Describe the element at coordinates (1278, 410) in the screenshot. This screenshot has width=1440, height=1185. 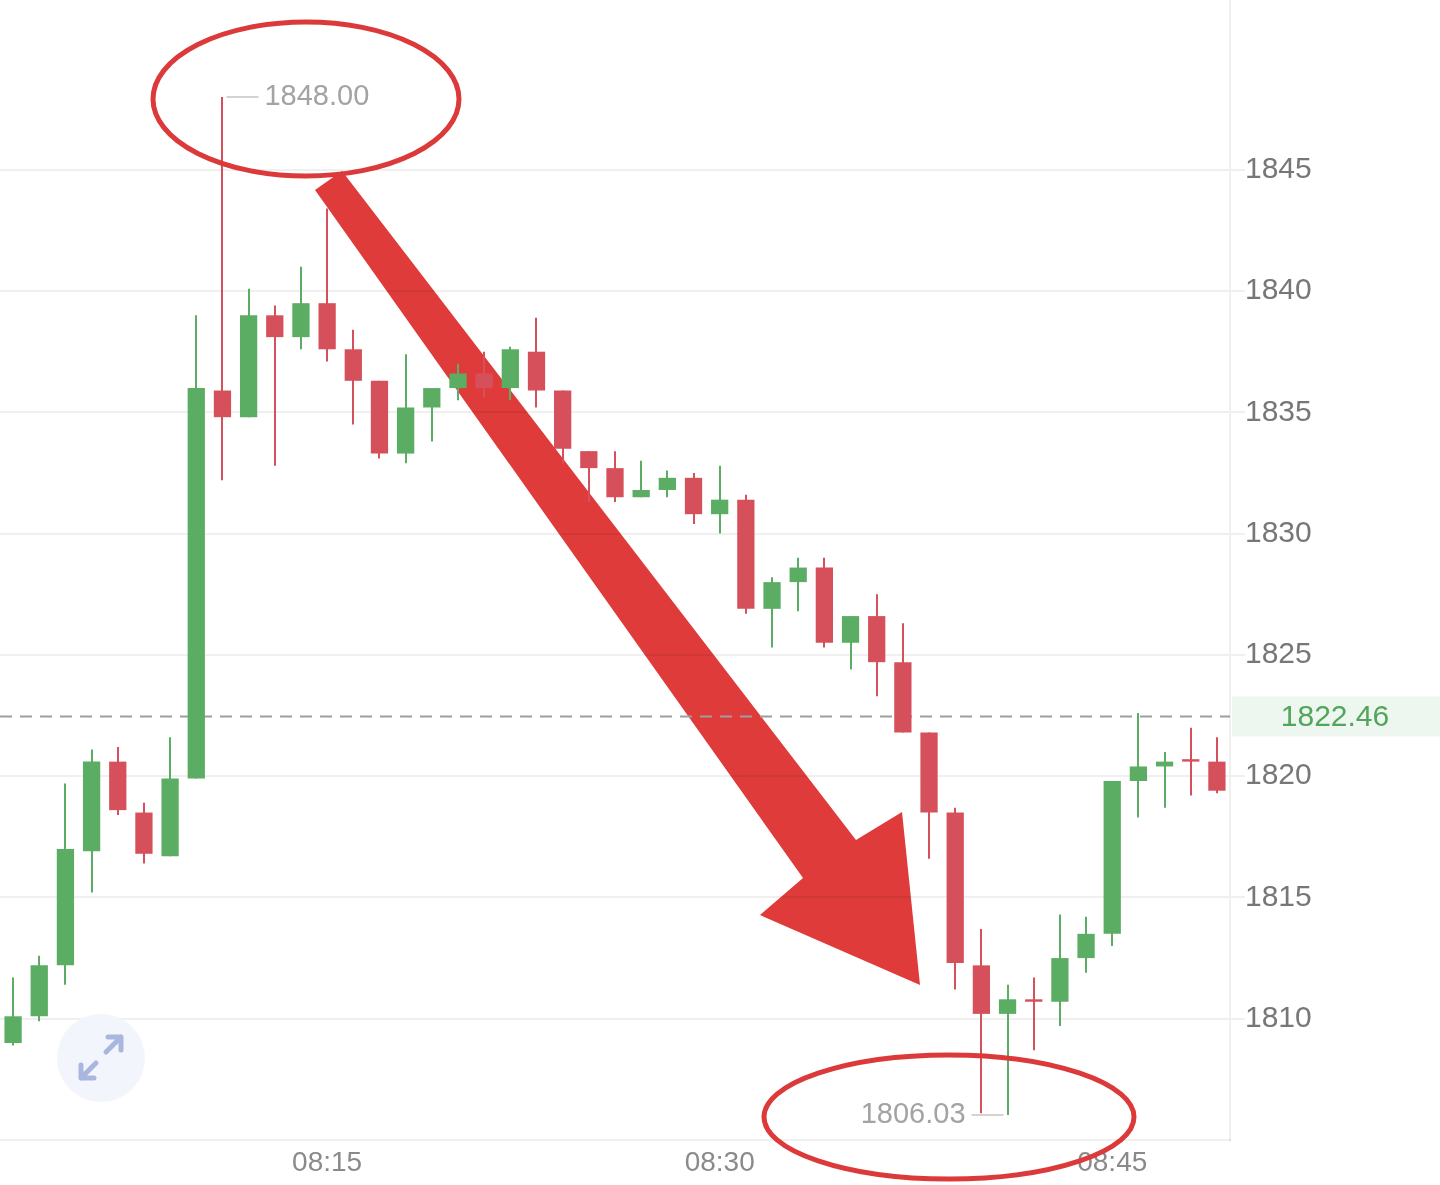
I see `y-tick-label: 1835` at that location.